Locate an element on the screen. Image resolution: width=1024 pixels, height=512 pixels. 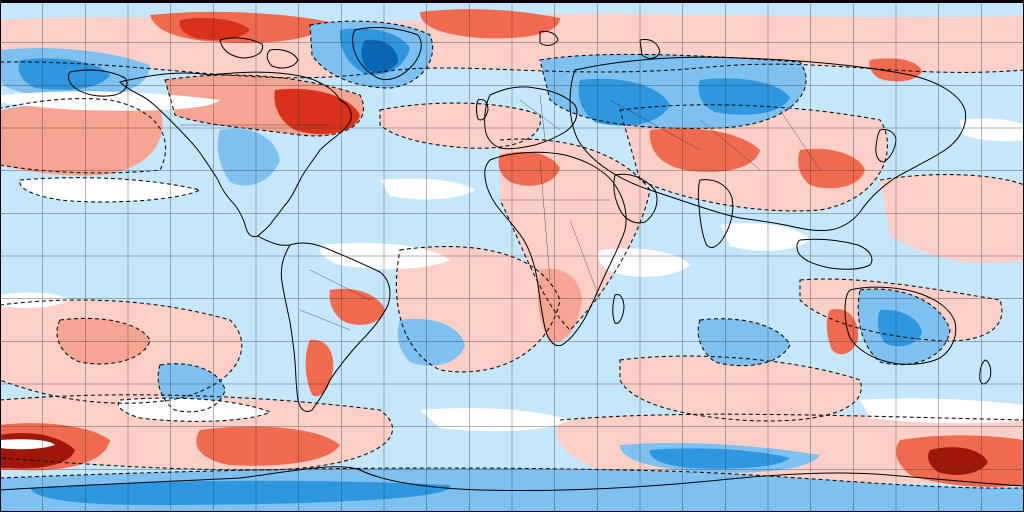
coast-arabia is located at coordinates (635, 198).